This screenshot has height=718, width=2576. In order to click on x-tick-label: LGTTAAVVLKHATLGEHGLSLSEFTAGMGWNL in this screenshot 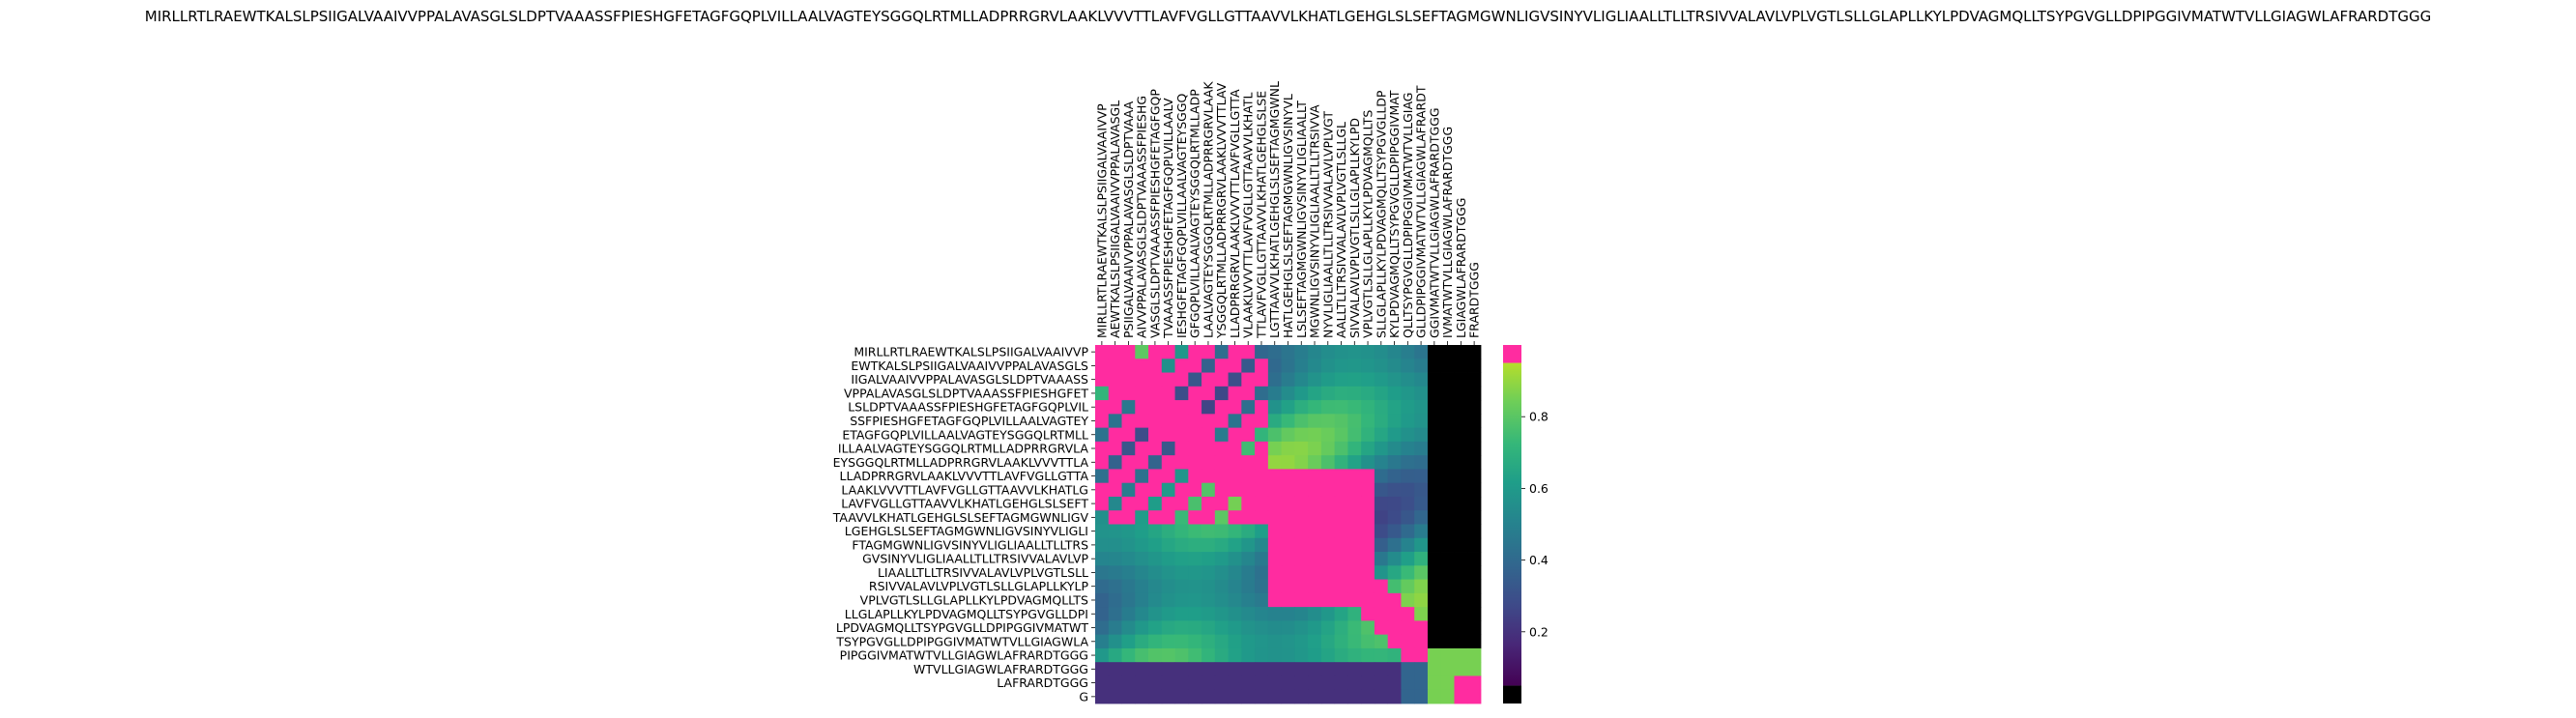, I will do `click(1274, 209)`.